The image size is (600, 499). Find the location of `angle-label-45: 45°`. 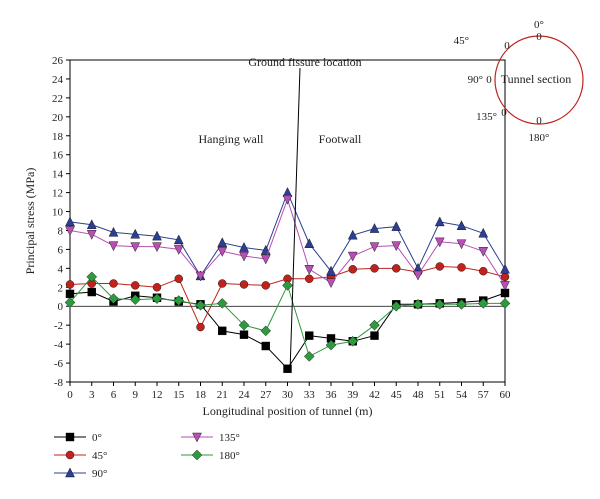

angle-label-45: 45° is located at coordinates (461, 41).